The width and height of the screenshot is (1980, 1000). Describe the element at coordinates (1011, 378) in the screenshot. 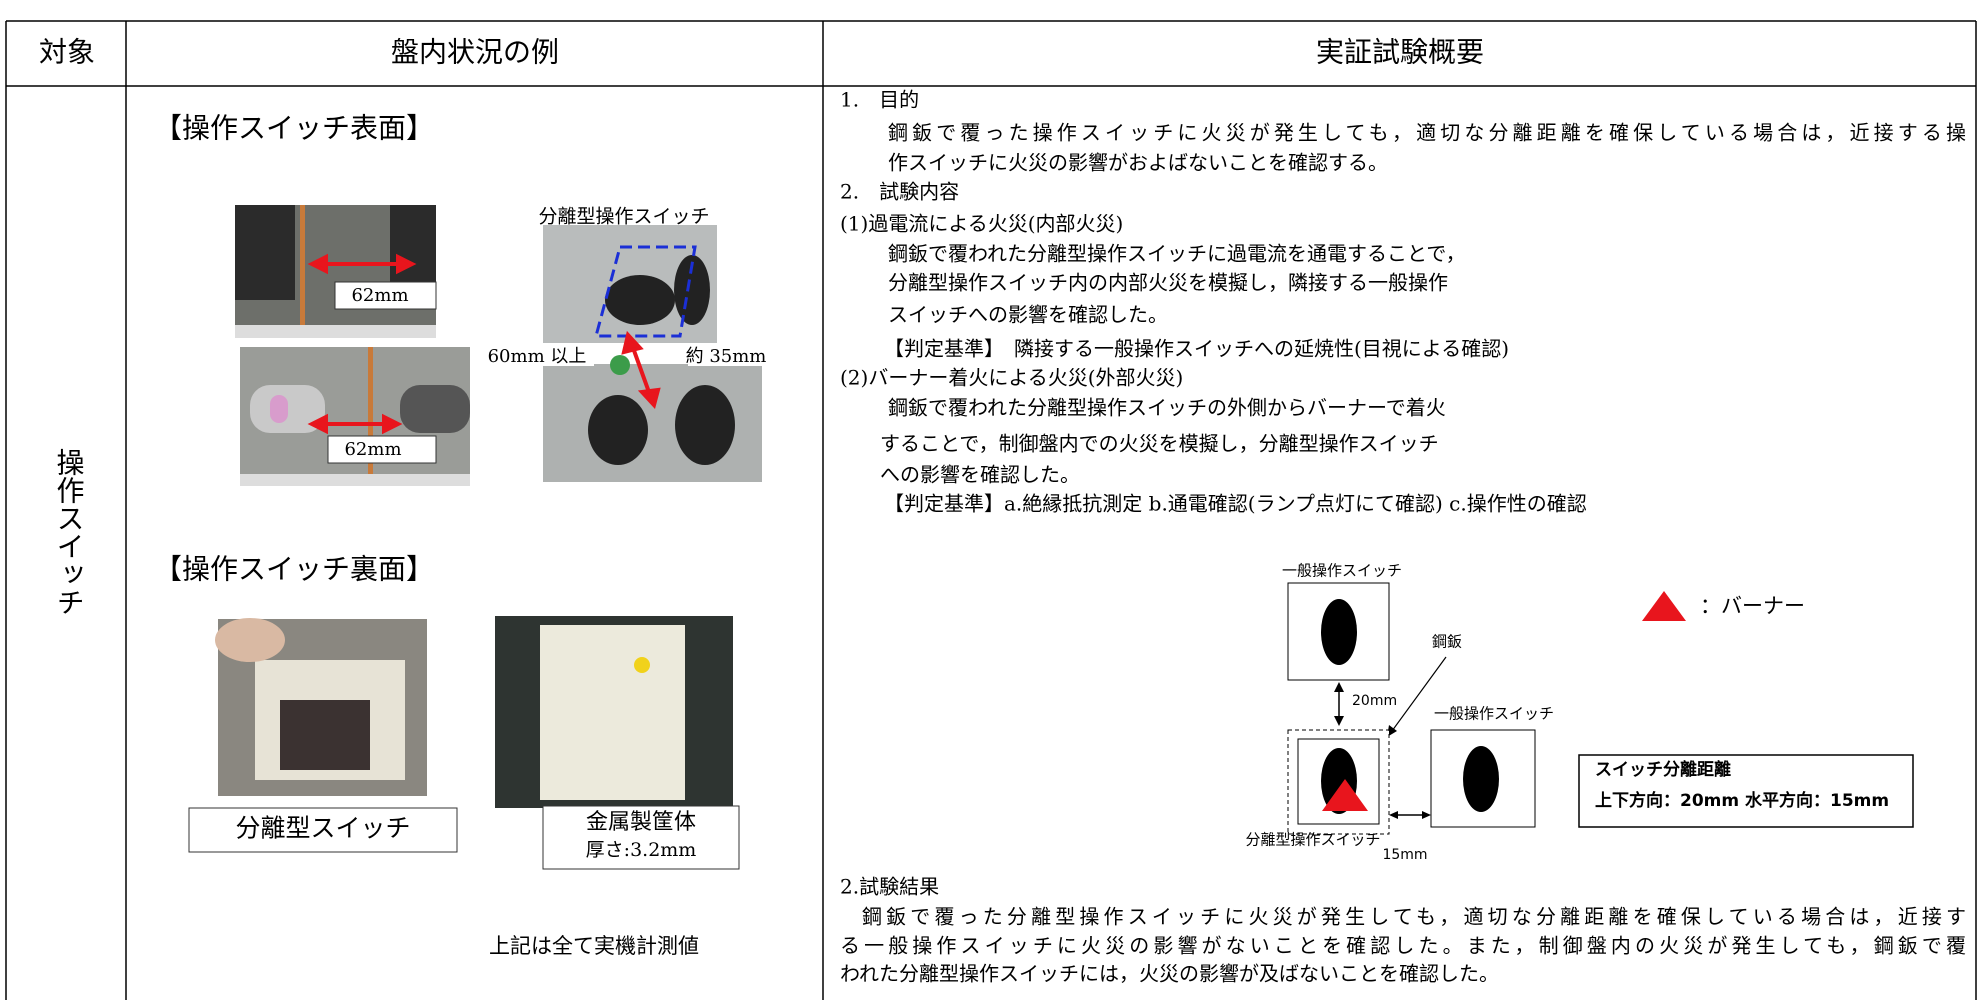

I see `overview-line: (2)バーナー着火による火災(外部火災)` at that location.